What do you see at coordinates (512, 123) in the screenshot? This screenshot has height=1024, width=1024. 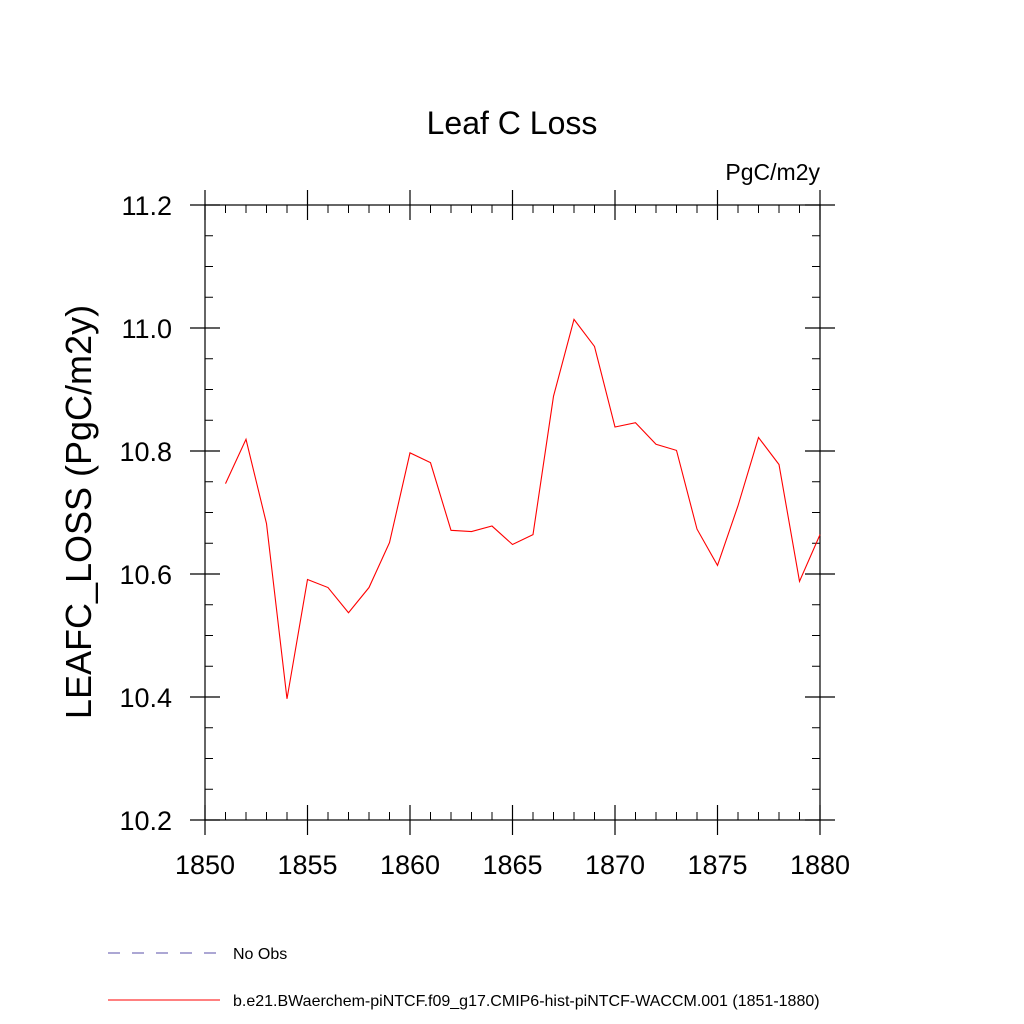 I see `chart-title: Leaf C Loss` at bounding box center [512, 123].